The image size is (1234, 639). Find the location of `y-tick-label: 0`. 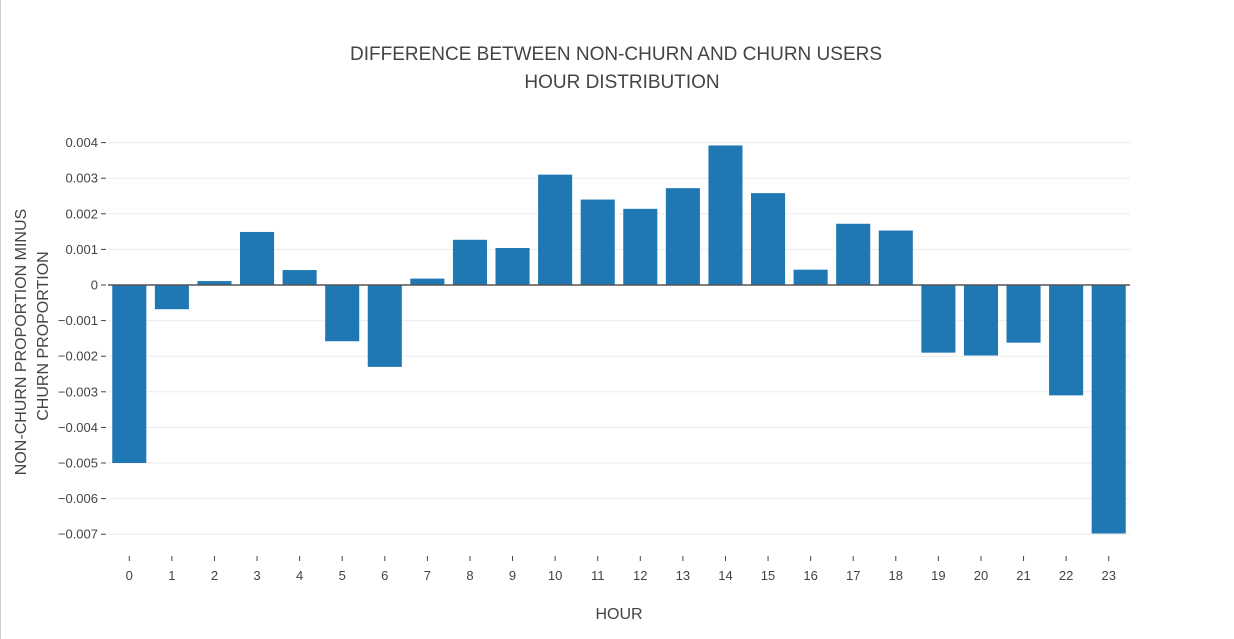

y-tick-label: 0 is located at coordinates (94, 285).